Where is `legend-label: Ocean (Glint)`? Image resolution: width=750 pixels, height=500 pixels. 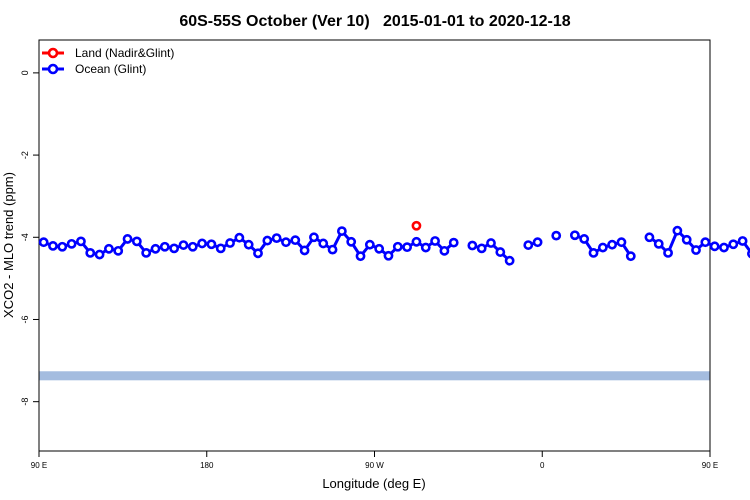
legend-label: Ocean (Glint) is located at coordinates (110, 69).